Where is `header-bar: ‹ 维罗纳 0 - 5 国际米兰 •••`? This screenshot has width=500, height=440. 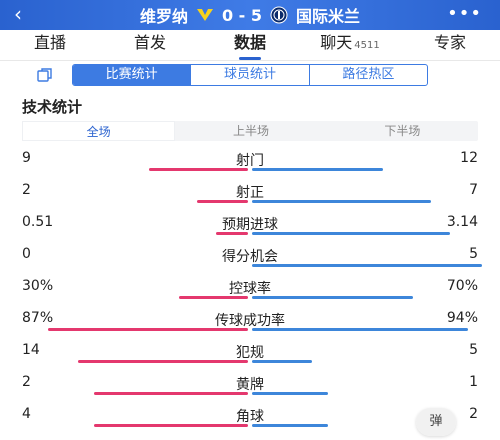 header-bar: ‹ 维罗纳 0 - 5 国际米兰 ••• is located at coordinates (250, 15).